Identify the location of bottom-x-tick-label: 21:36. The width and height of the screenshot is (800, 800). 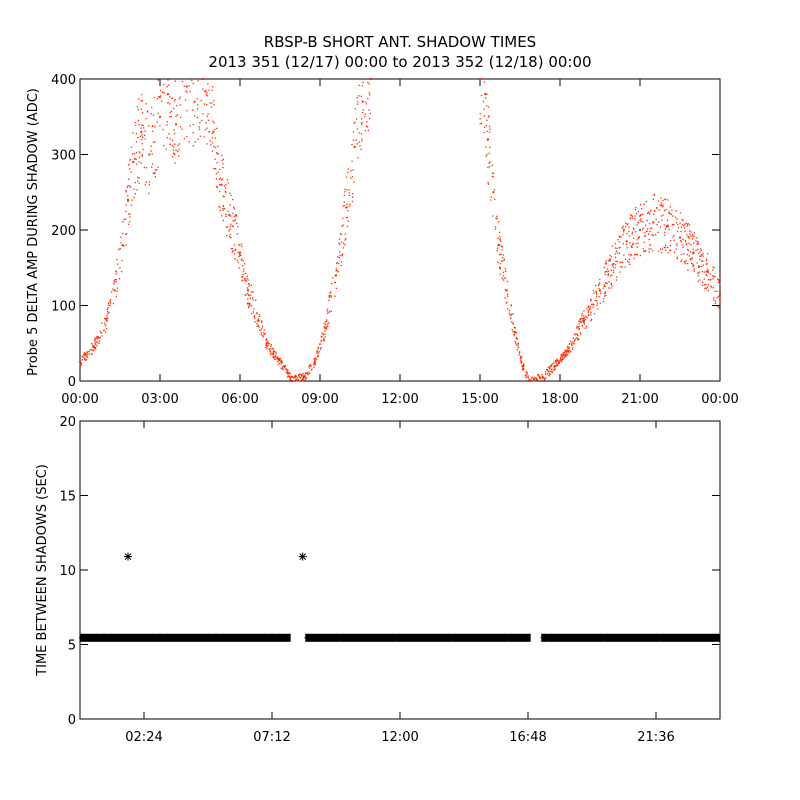
(655, 737).